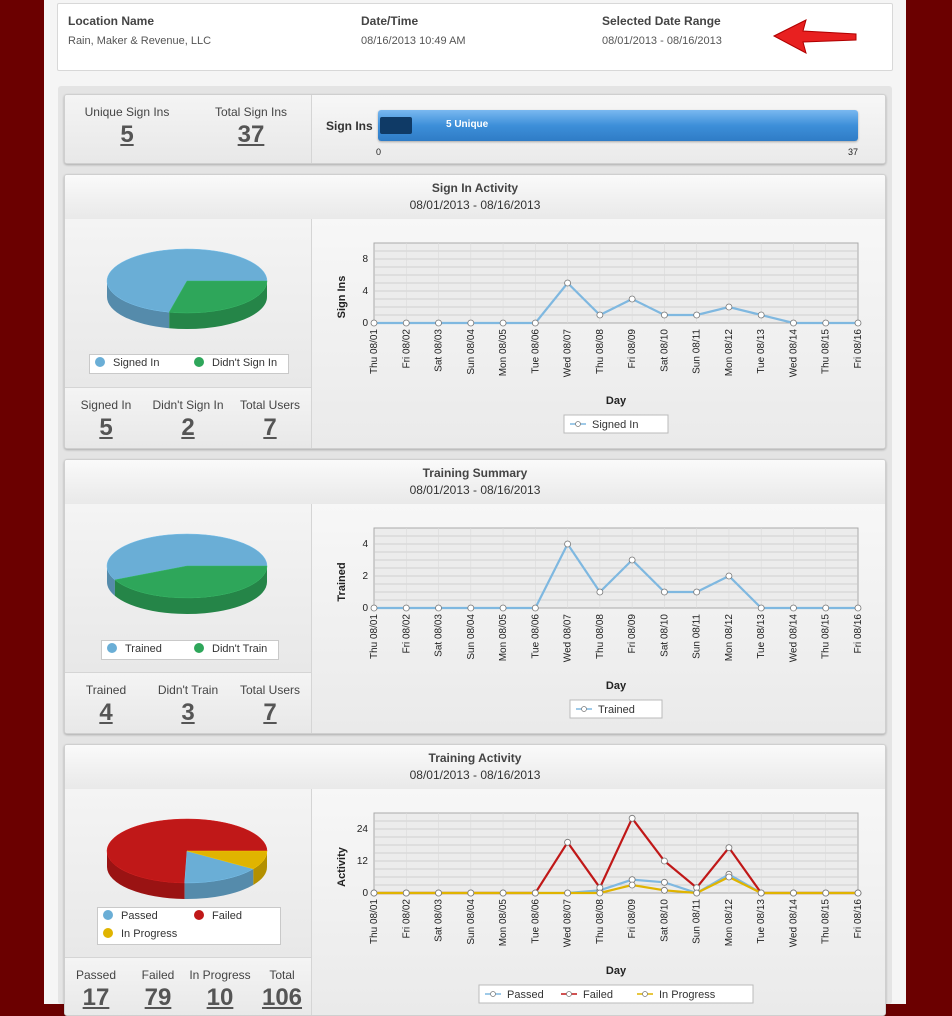 The height and width of the screenshot is (1016, 952). I want to click on signin-total-users-stat: Total Users 7, so click(270, 420).